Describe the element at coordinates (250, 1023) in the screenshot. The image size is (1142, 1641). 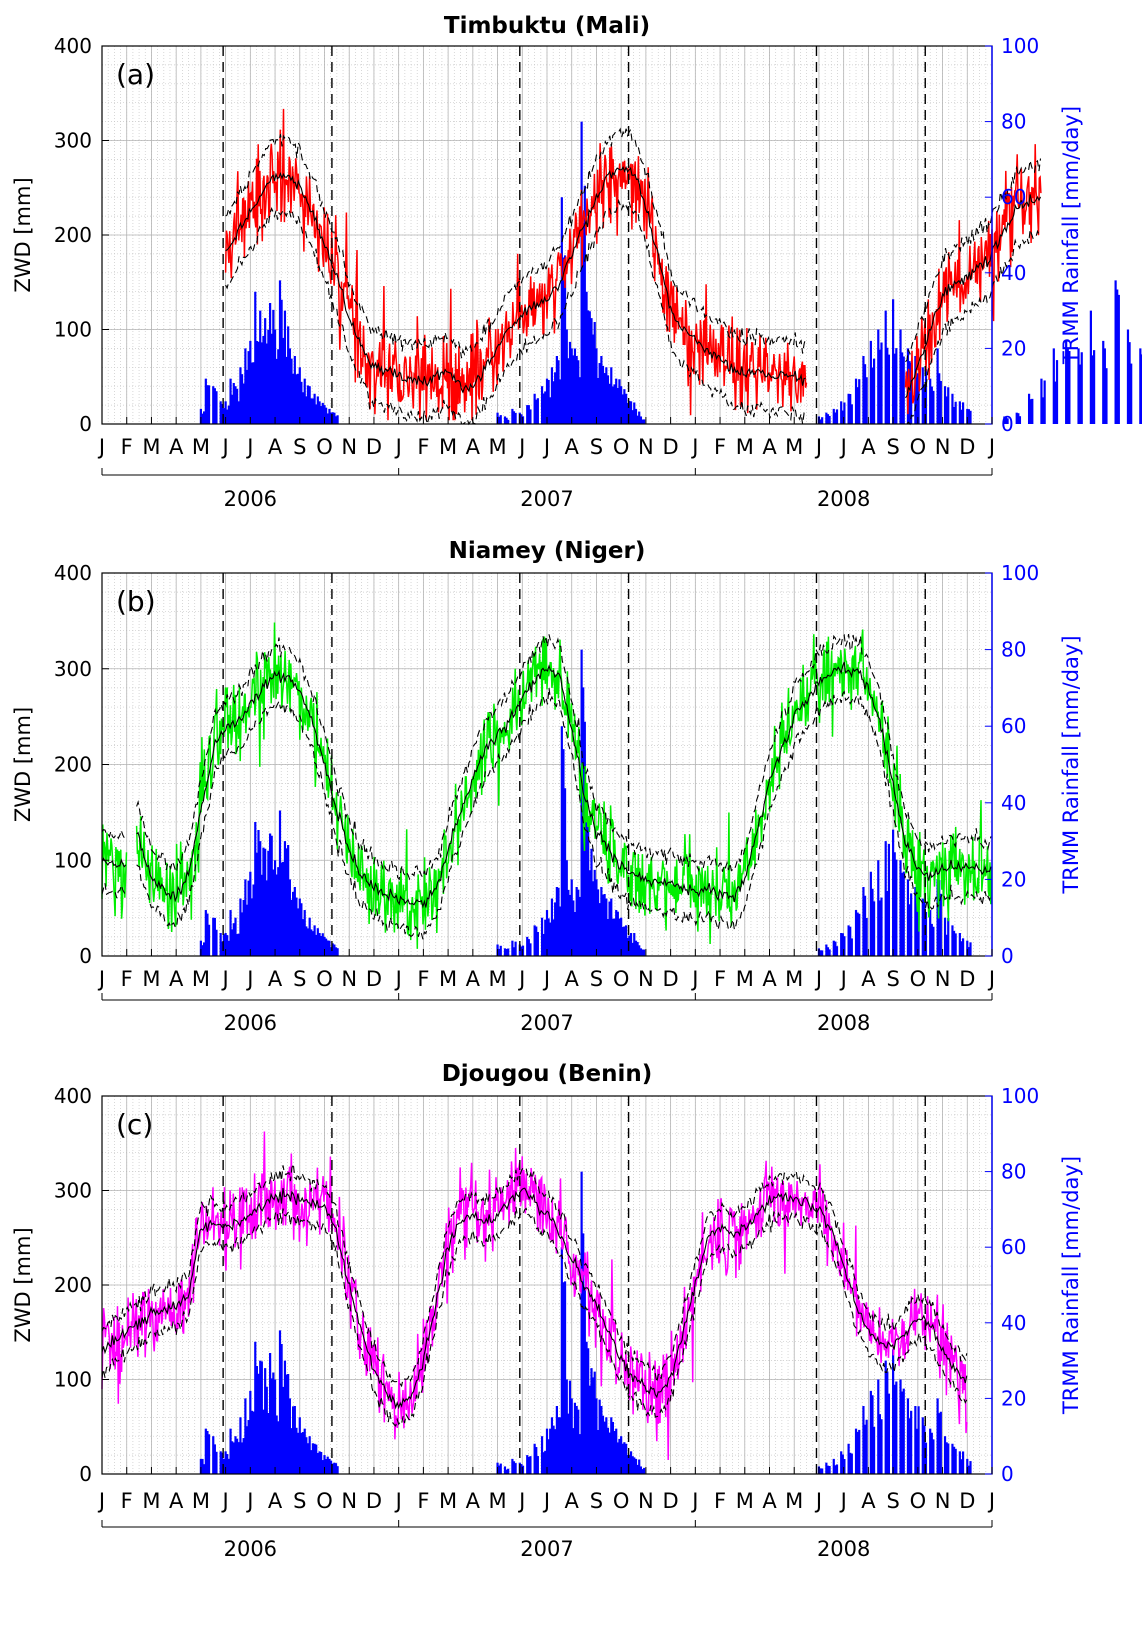
I see `year-label: 2006` at that location.